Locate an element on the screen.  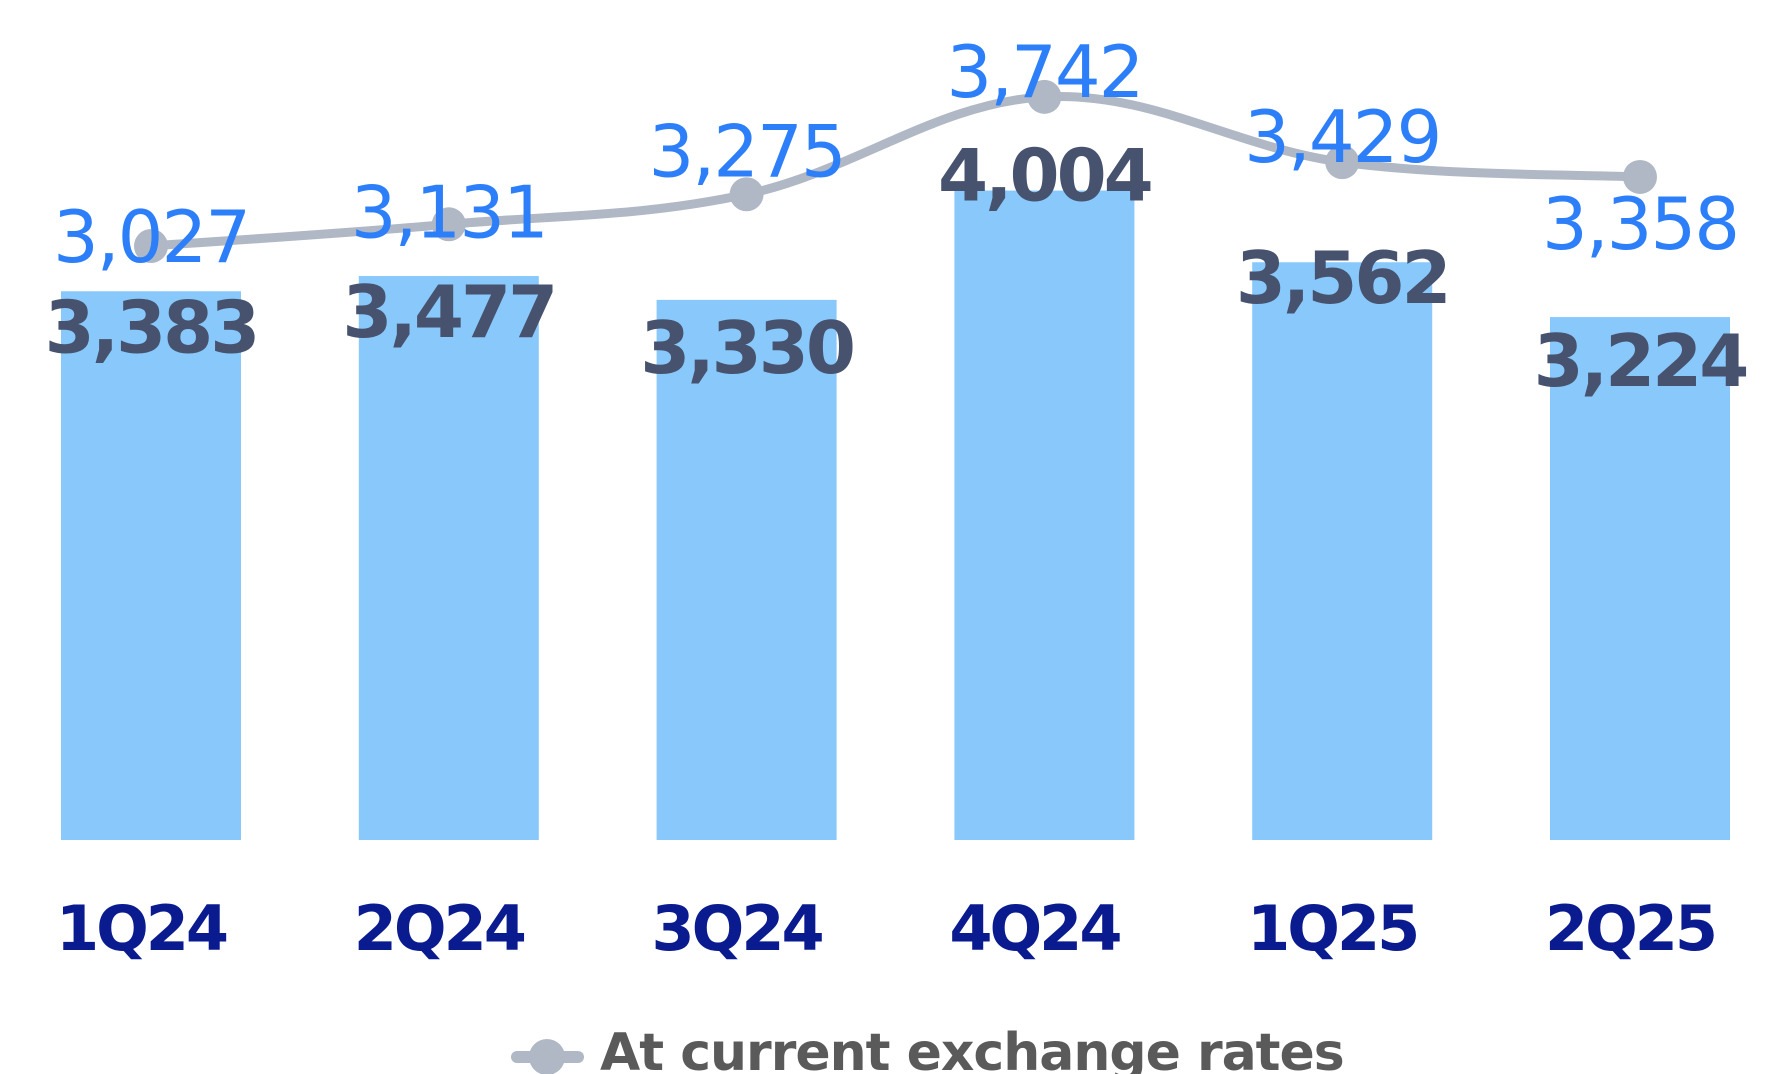
line-value-label-3Q24: 3,275 is located at coordinates (747, 151).